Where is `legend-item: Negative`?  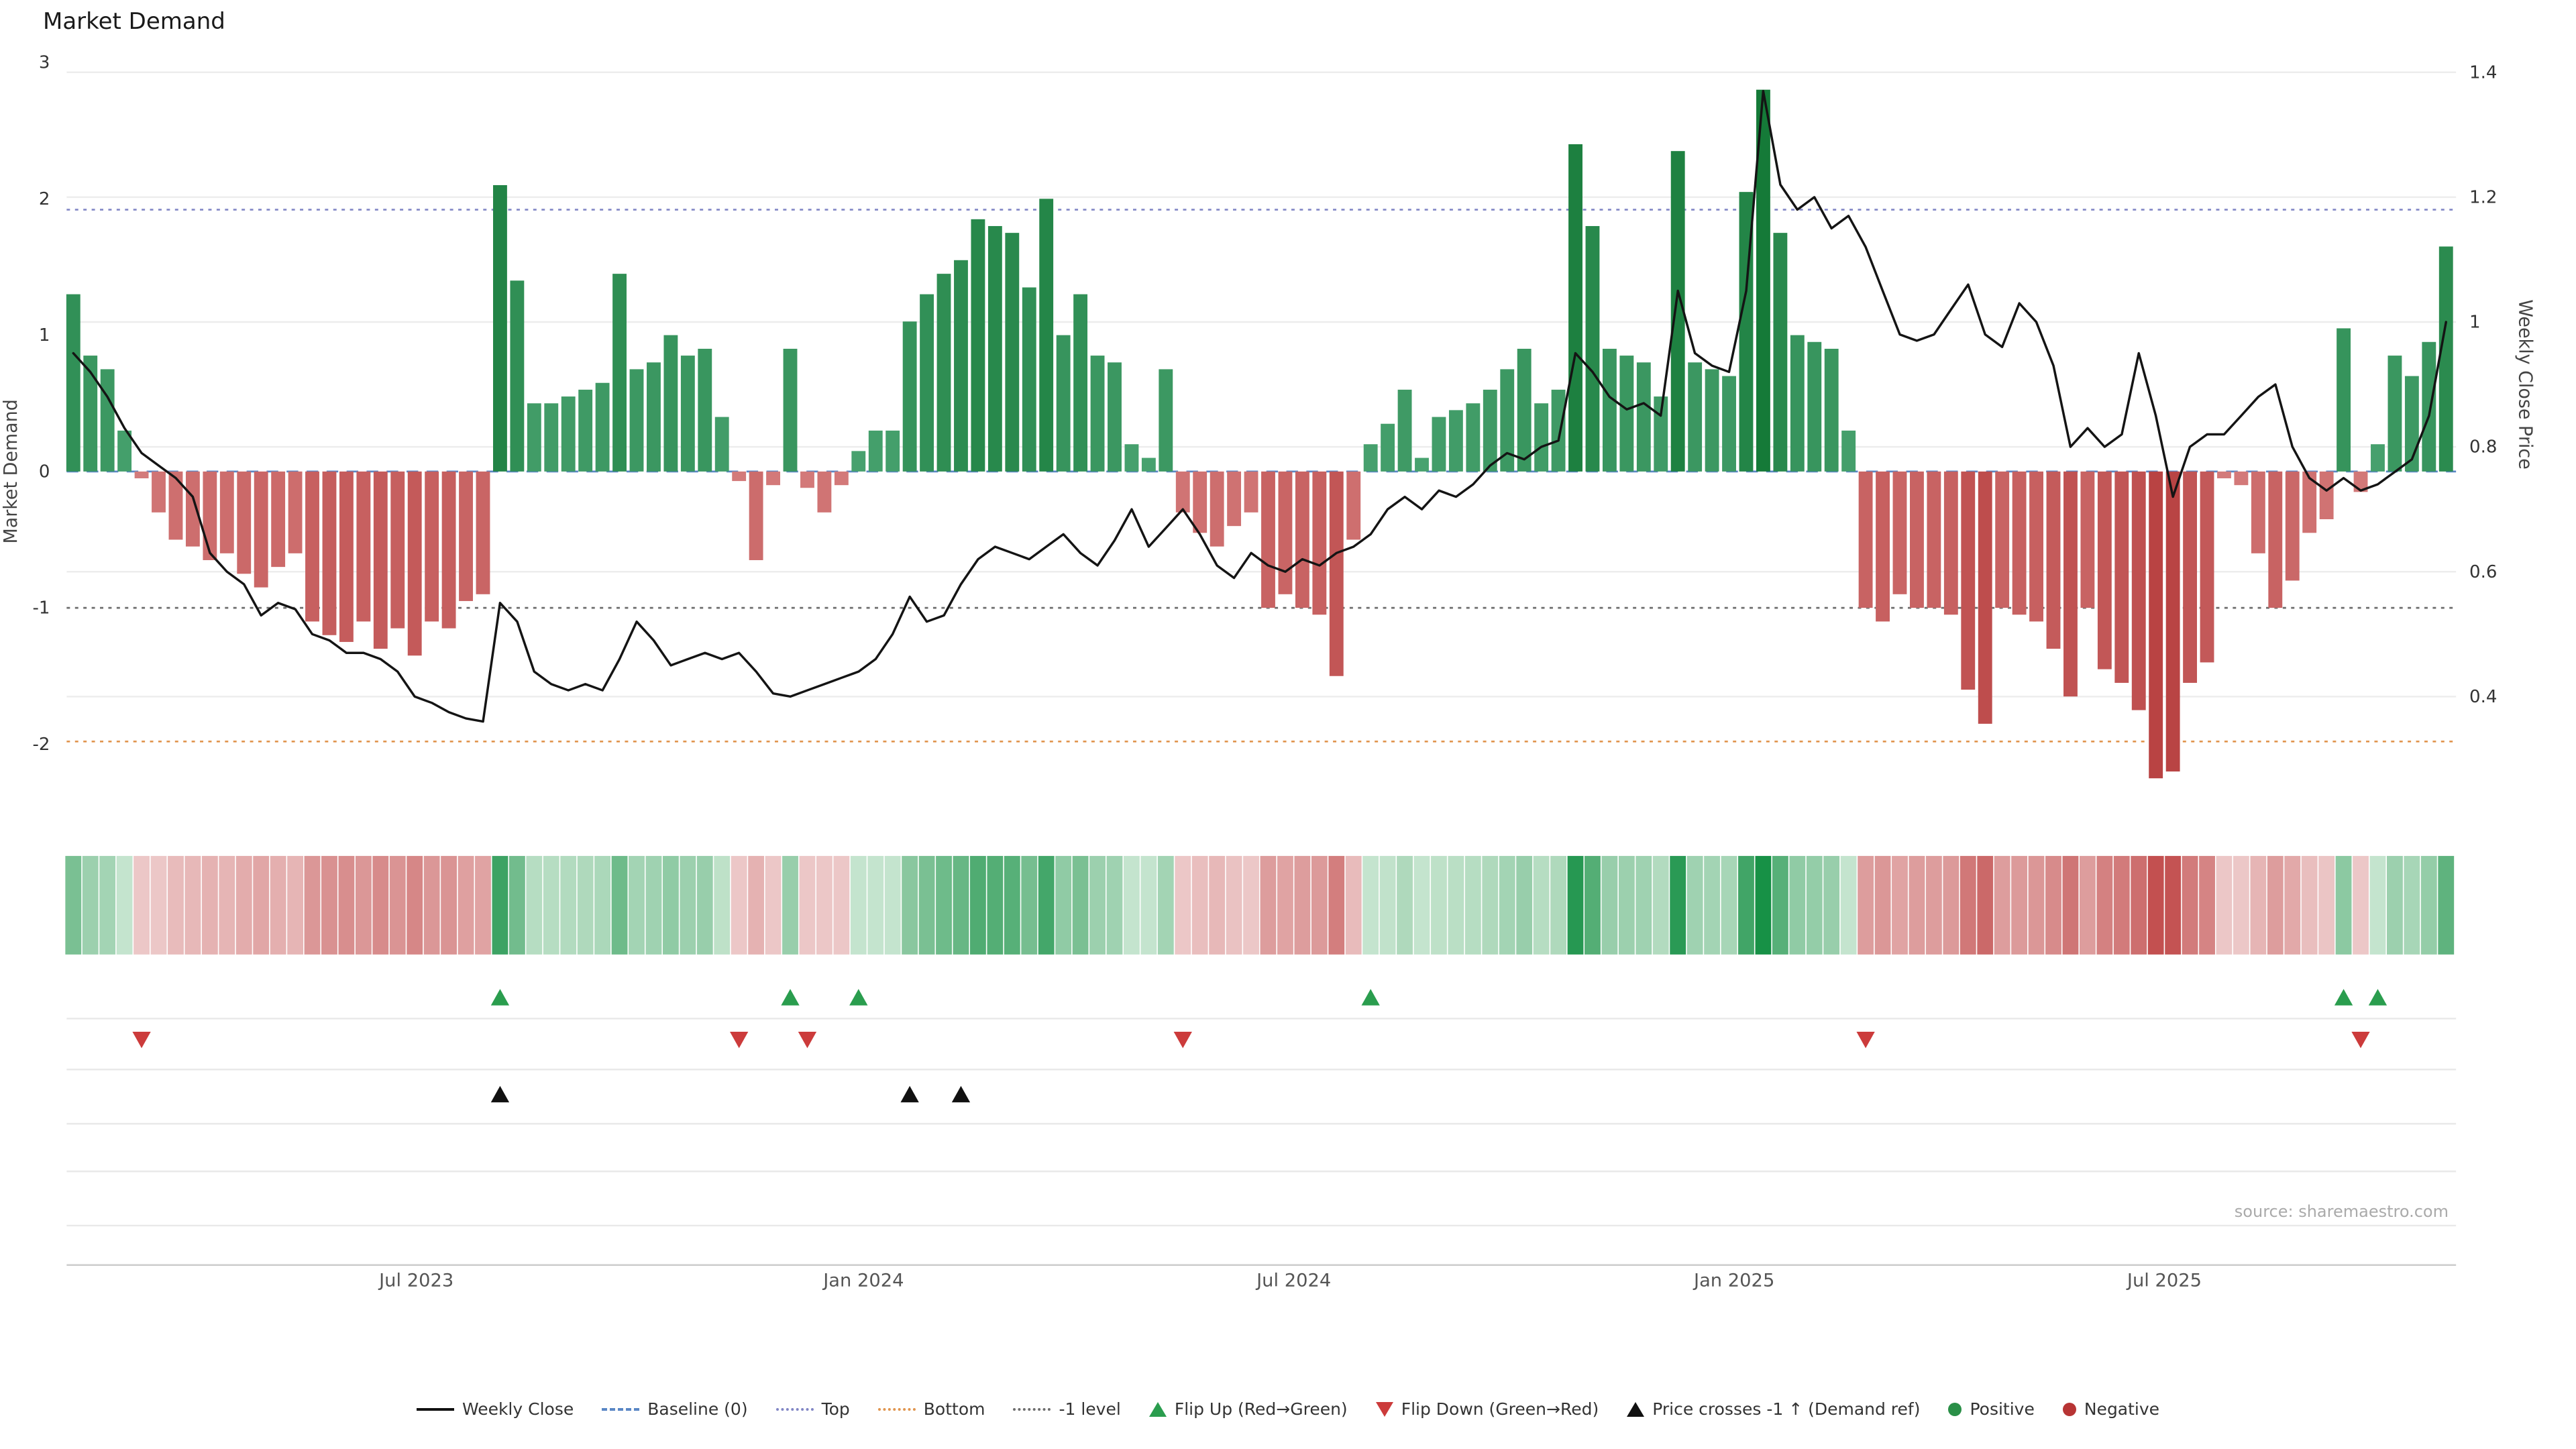
legend-item: Negative is located at coordinates (2111, 1409).